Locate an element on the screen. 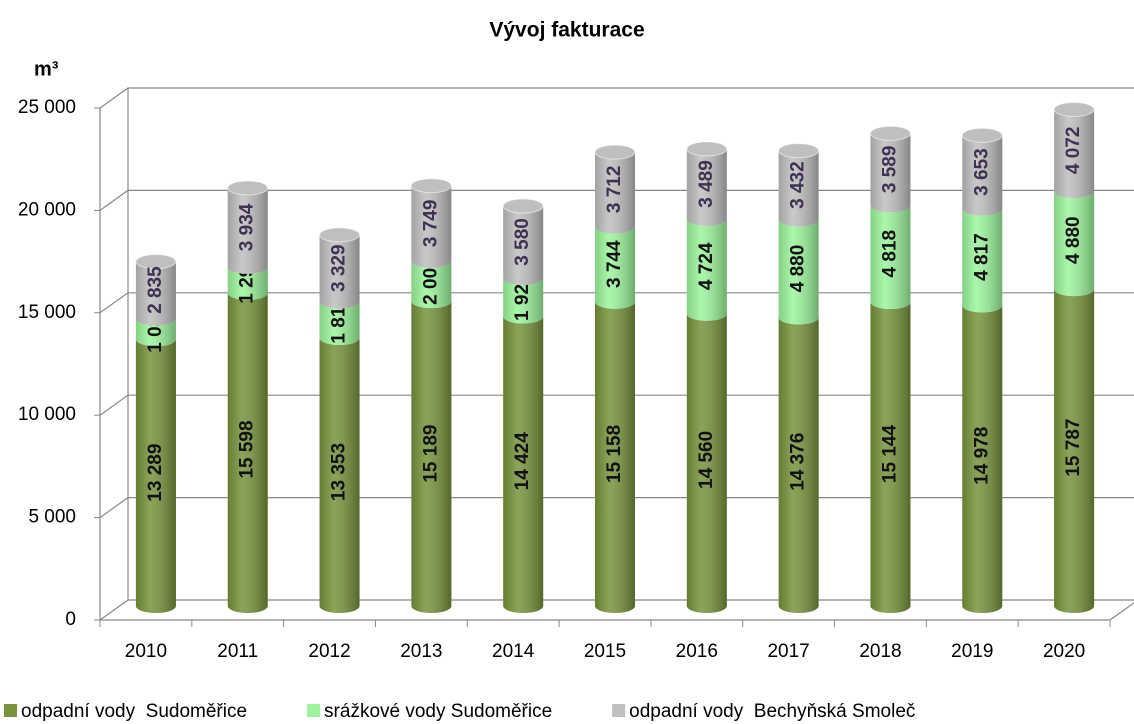  value-label: 1 925 is located at coordinates (522, 297).